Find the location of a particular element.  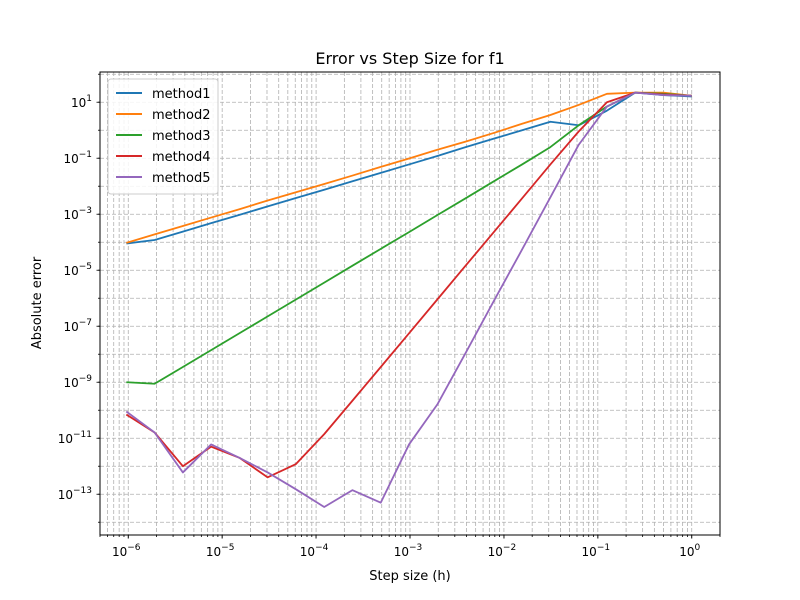

x-tick-label: 10⁰ is located at coordinates (689, 551).